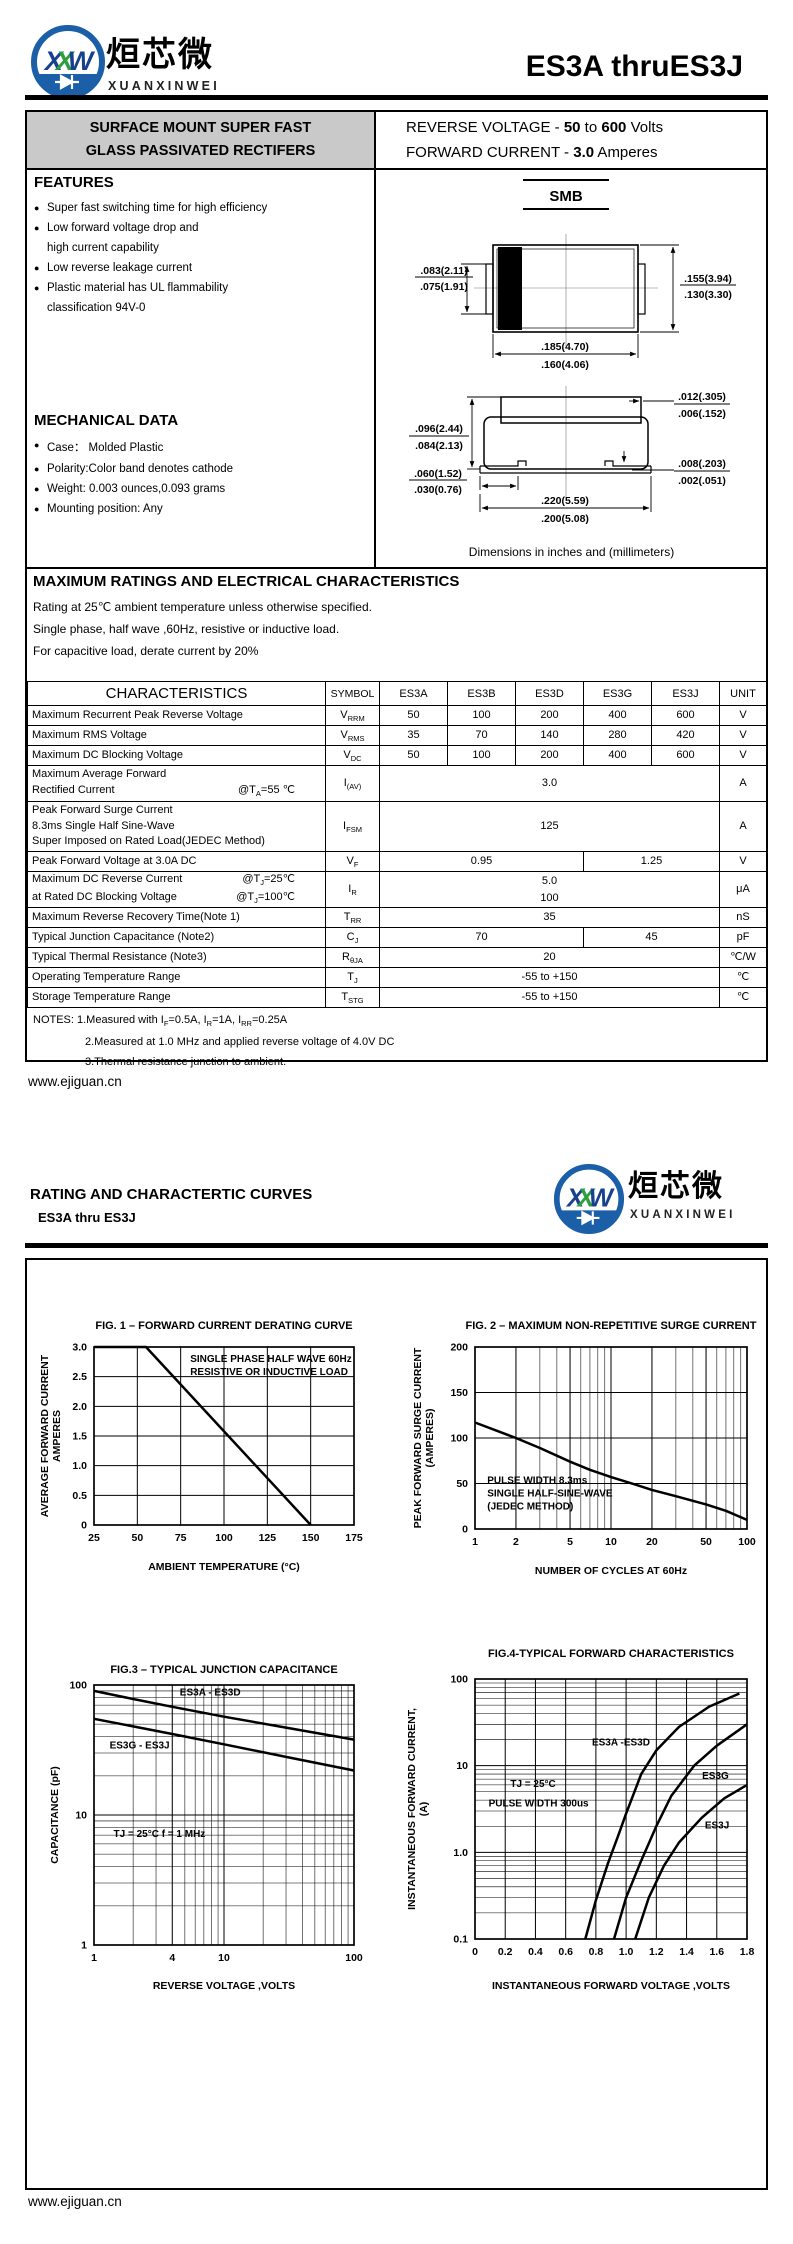 The width and height of the screenshot is (793, 2244). Describe the element at coordinates (611, 1654) in the screenshot. I see `chart-title: FIG.4-TYPICAL FORWARD CHARACTERISTICS` at that location.